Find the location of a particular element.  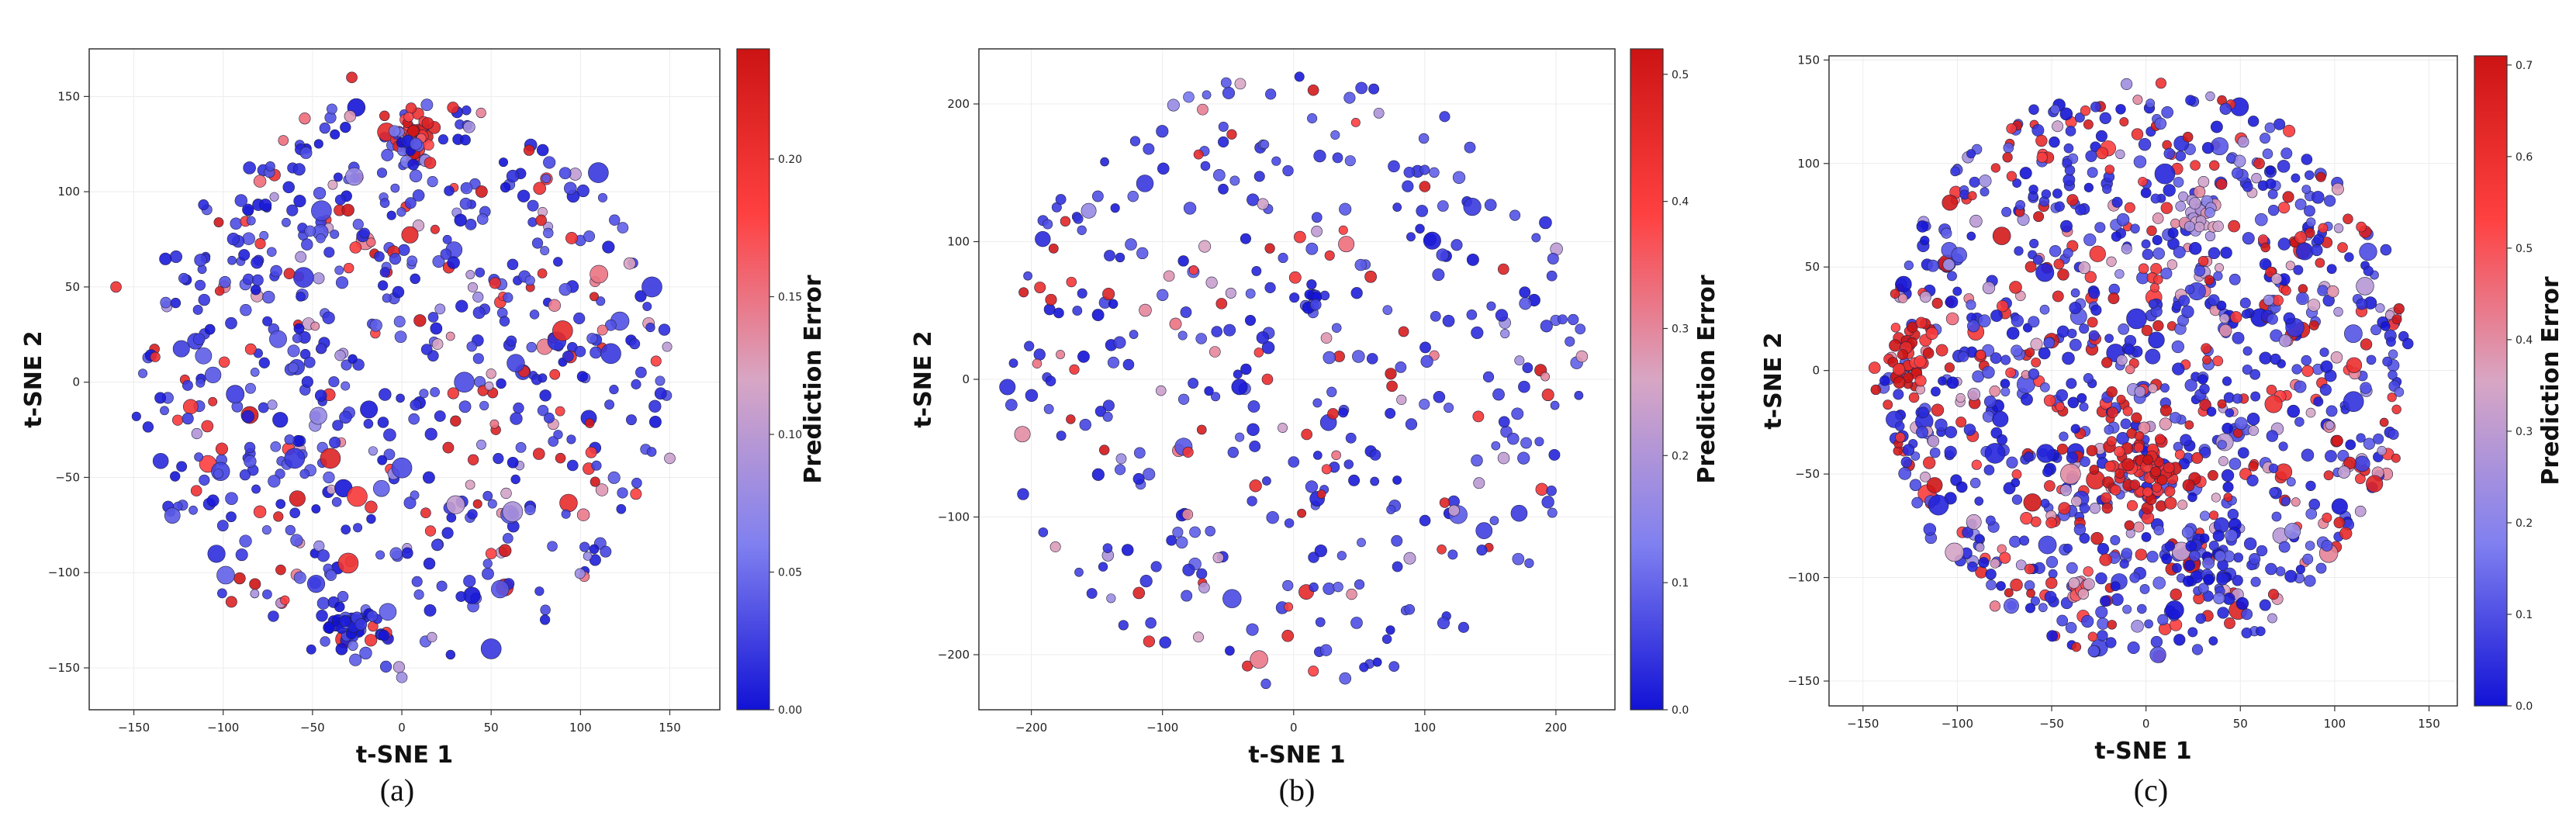

colorbar-tick-label: 0.20 is located at coordinates (790, 160).